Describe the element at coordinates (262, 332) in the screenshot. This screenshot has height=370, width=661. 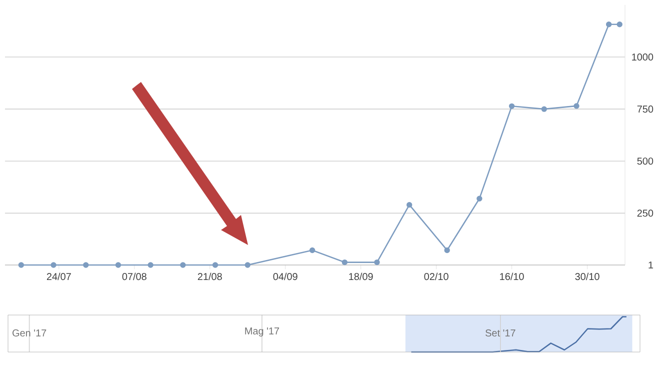
I see `x-tick-label: Mag '17` at that location.